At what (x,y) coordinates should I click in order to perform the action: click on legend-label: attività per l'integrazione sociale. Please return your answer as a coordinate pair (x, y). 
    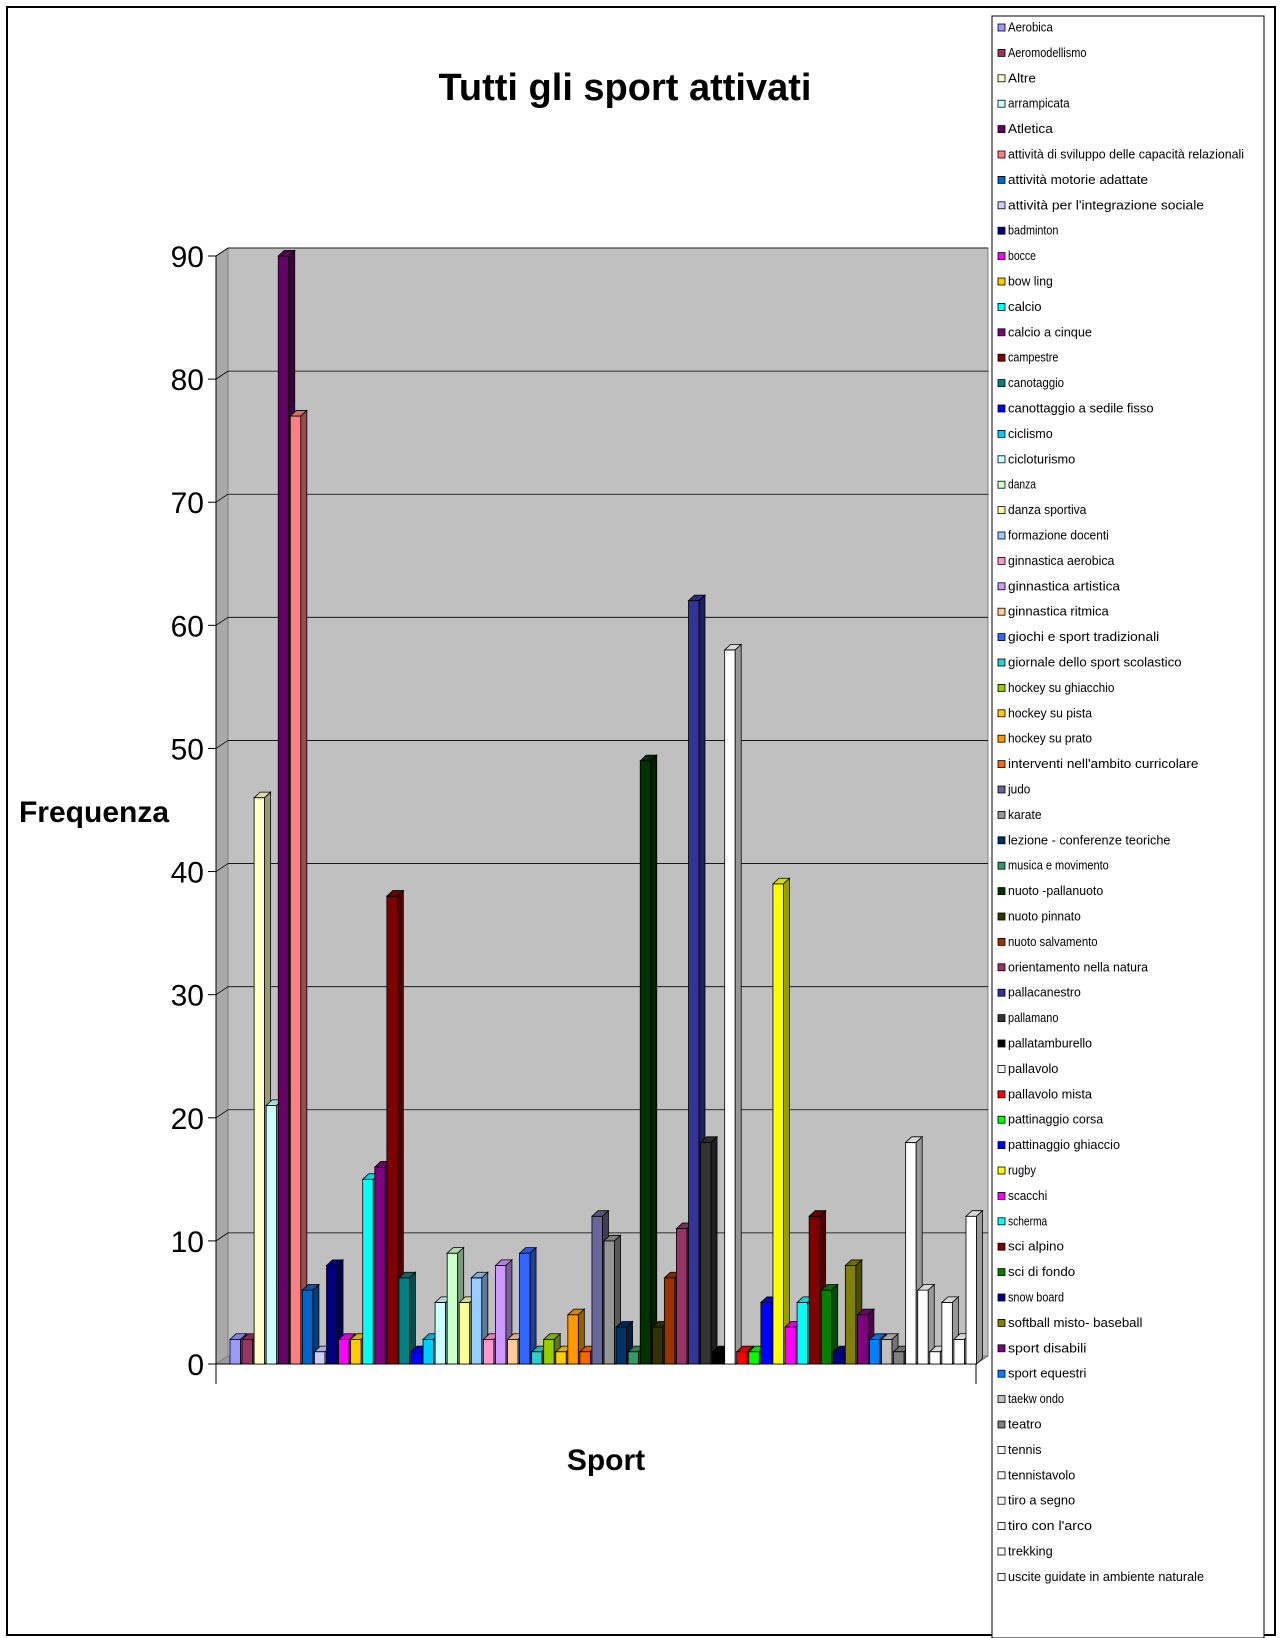
    Looking at the image, I should click on (1106, 205).